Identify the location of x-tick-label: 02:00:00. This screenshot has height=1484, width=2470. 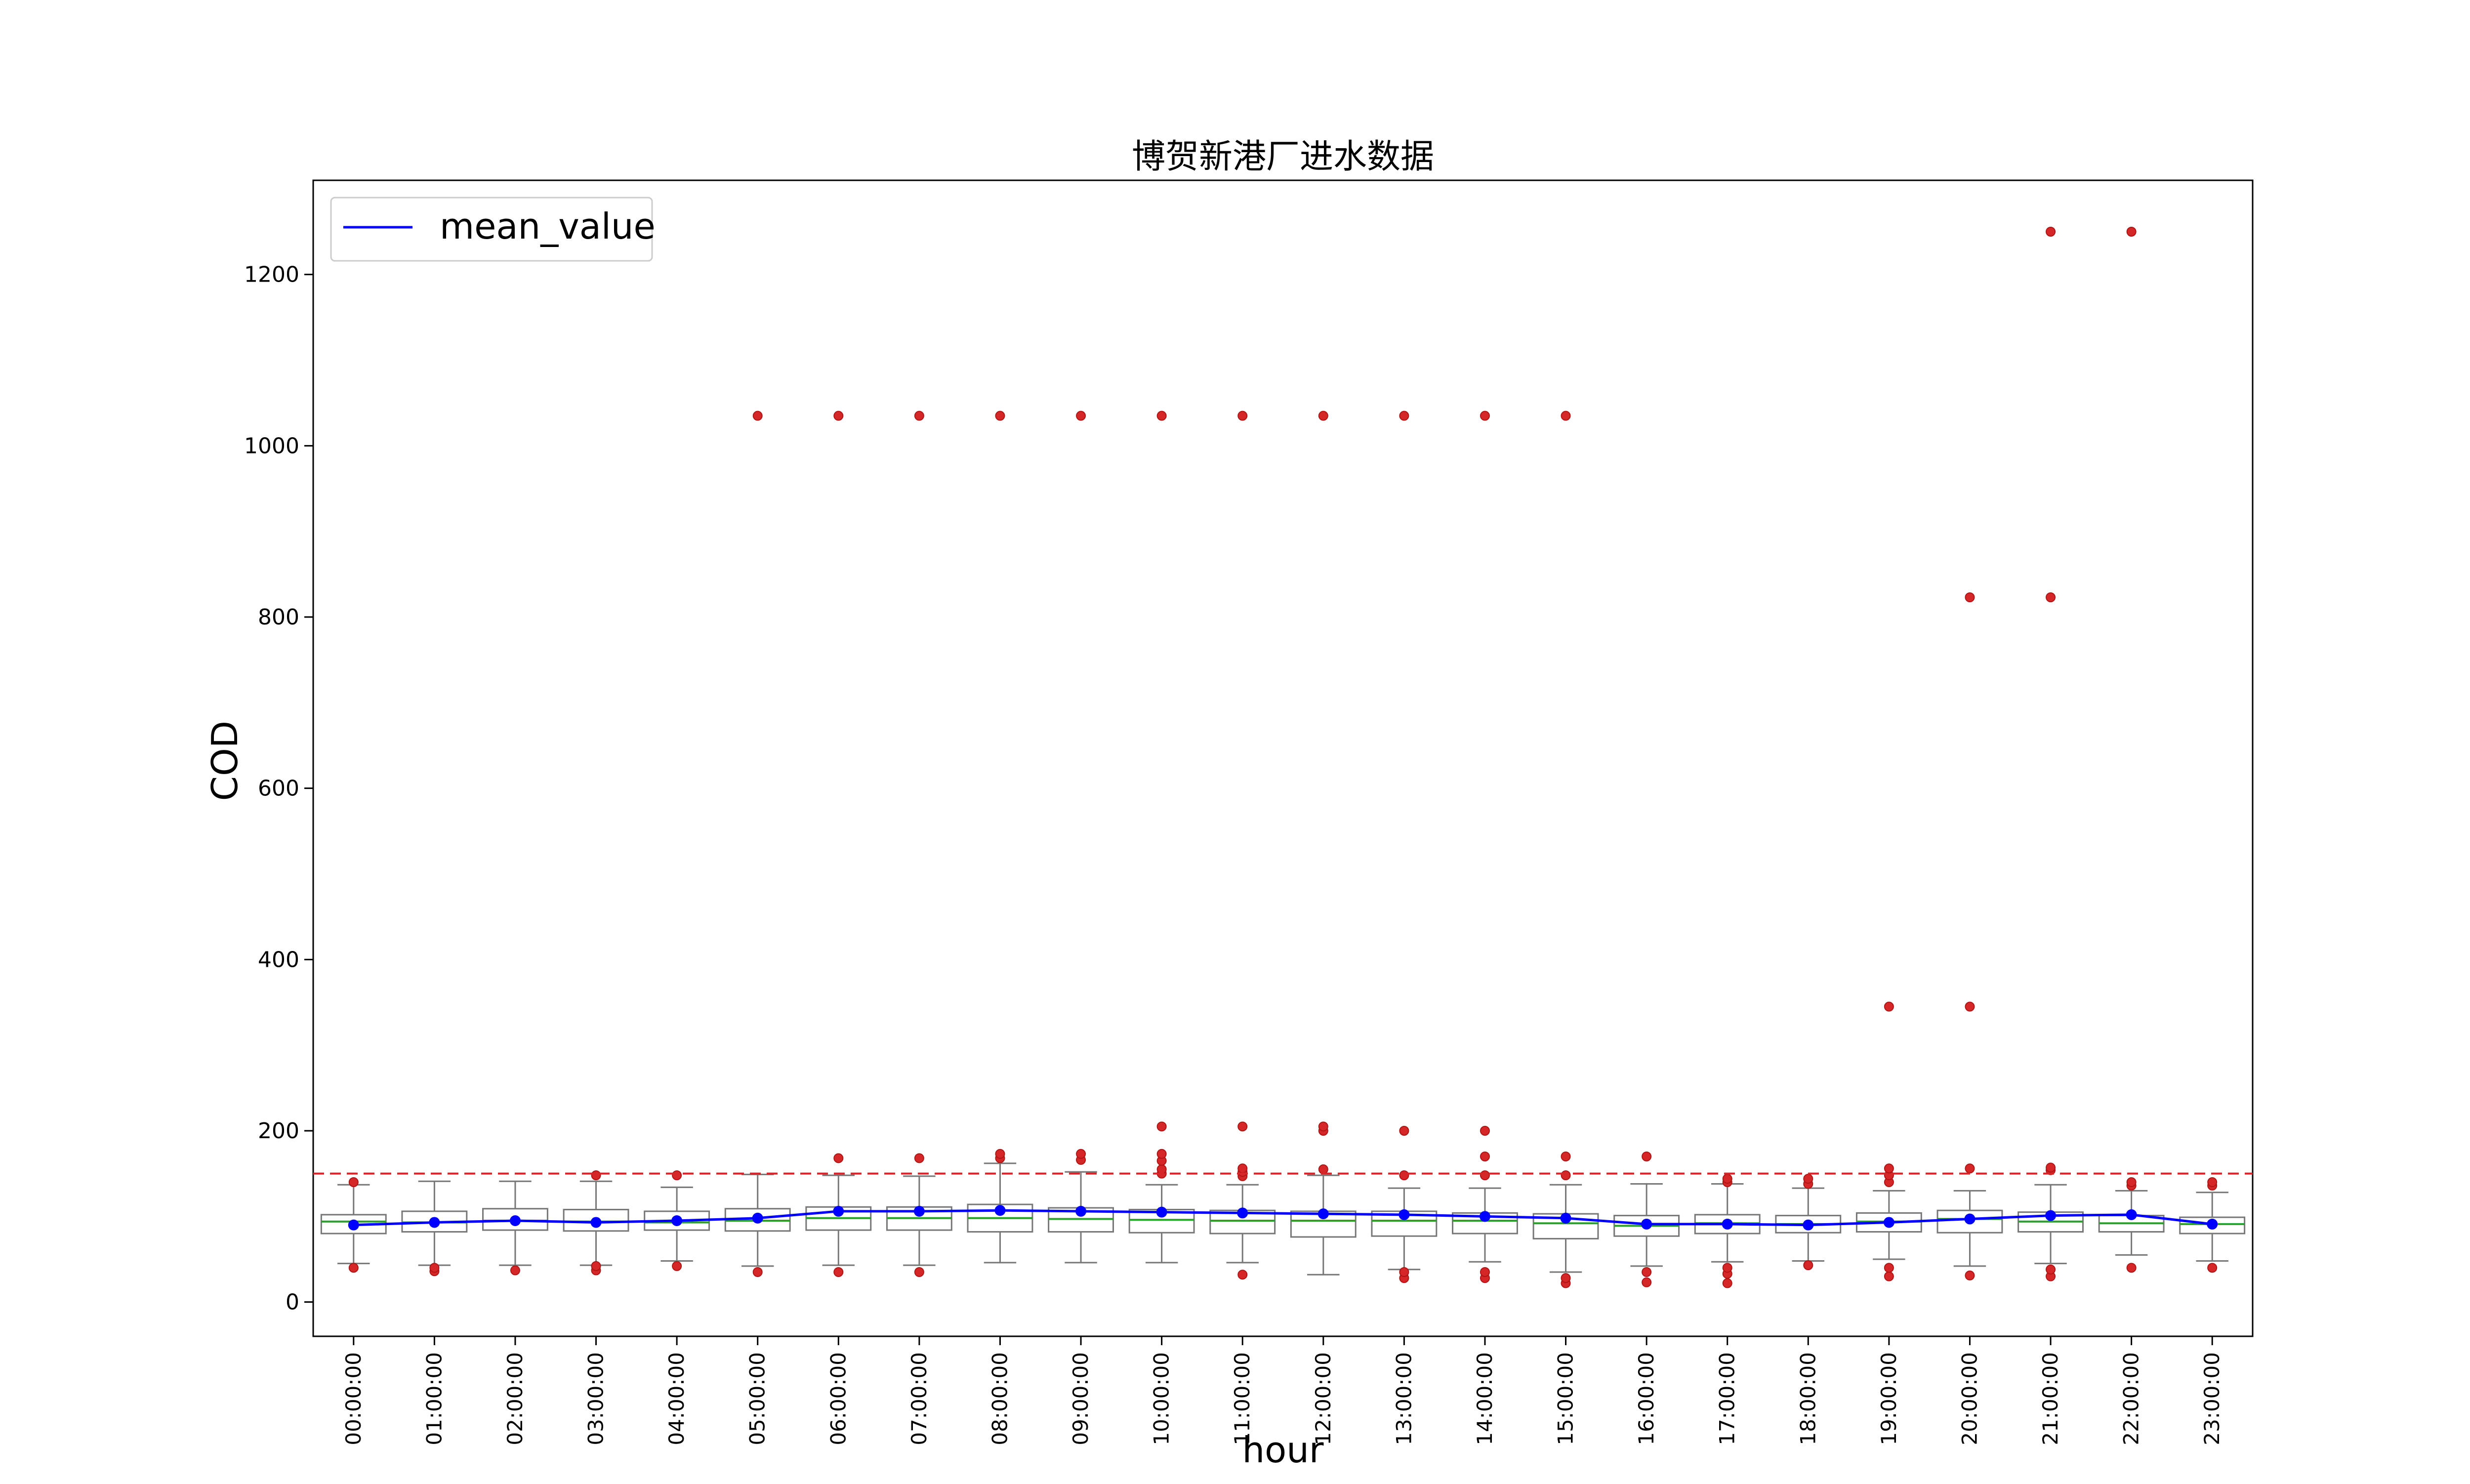
(515, 1398).